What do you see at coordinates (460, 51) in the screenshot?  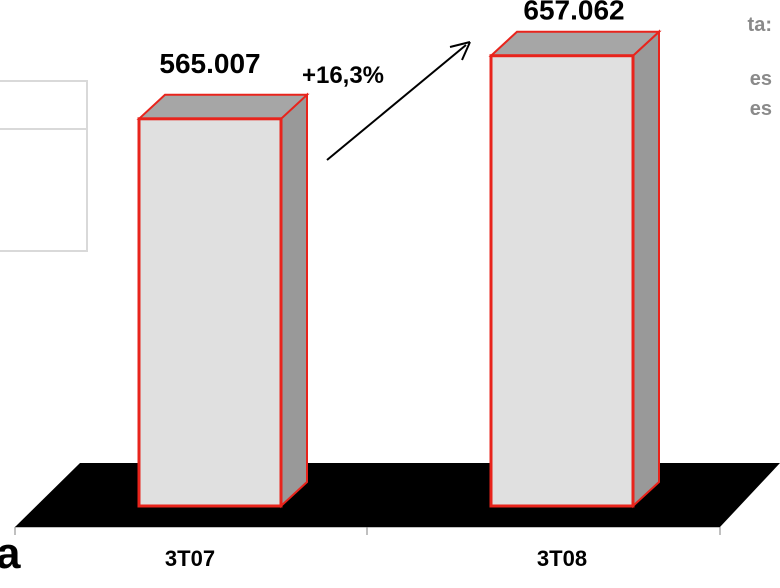 I see `growth-arrow-head` at bounding box center [460, 51].